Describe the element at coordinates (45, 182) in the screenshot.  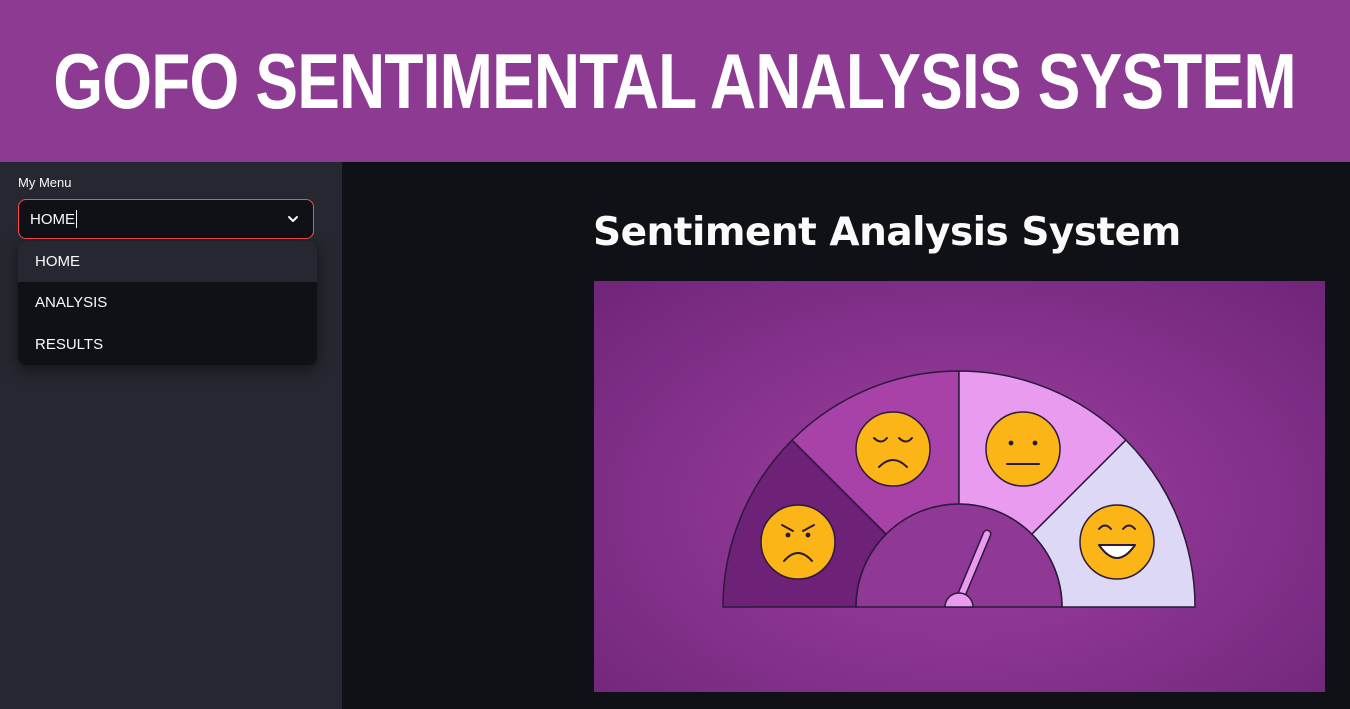
I see `menu-label: My Menu` at that location.